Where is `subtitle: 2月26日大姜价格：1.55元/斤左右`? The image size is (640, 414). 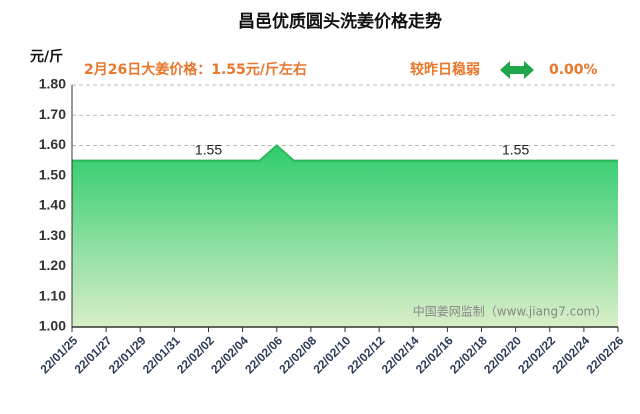 subtitle: 2月26日大姜价格：1.55元/斤左右 is located at coordinates (195, 69).